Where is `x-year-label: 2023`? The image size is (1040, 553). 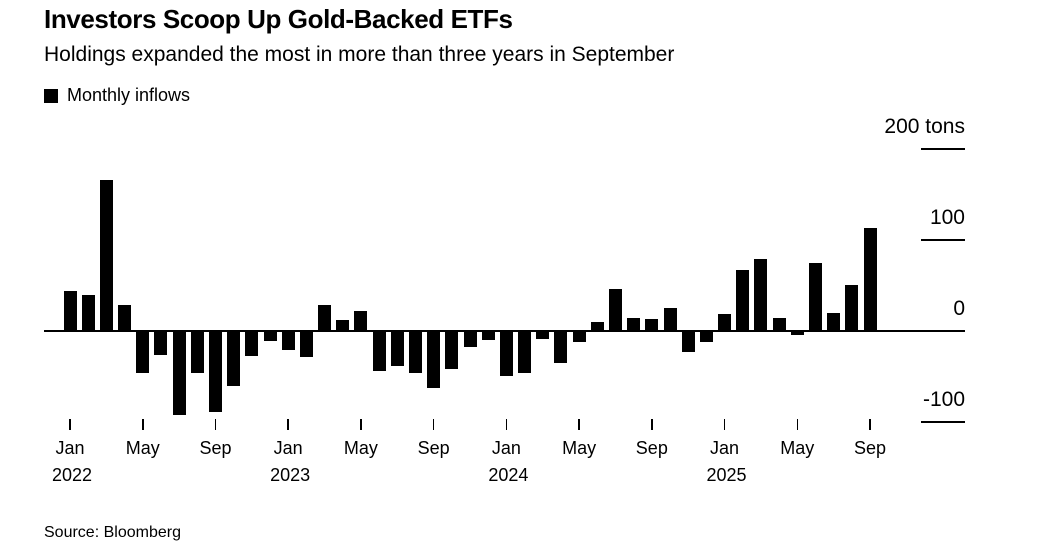 x-year-label: 2023 is located at coordinates (290, 475).